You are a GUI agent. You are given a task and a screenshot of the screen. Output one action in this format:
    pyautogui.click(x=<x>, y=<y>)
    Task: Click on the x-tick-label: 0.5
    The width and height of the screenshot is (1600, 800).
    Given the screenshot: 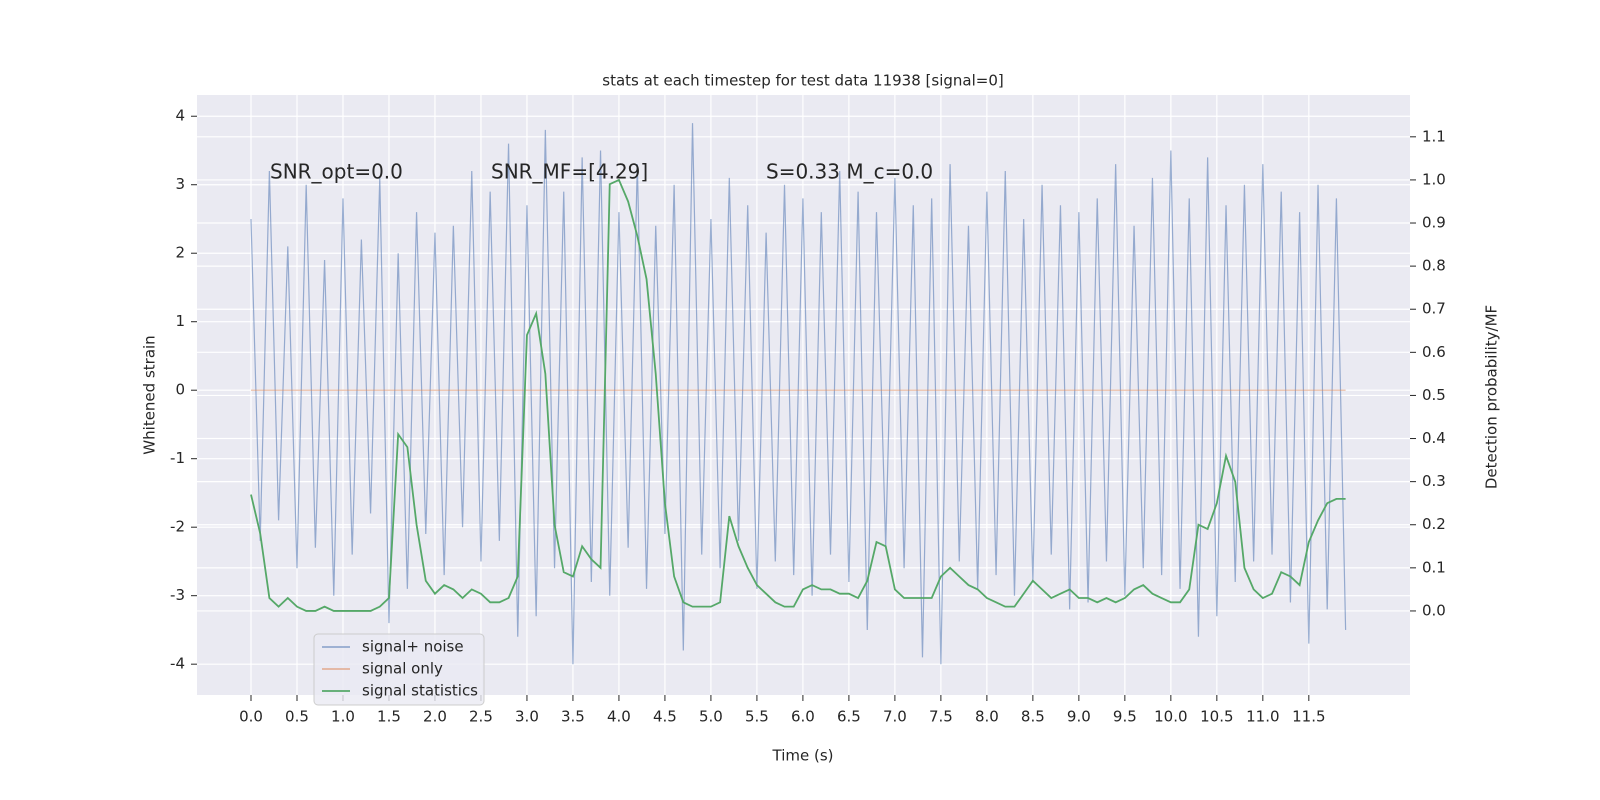 What is the action you would take?
    pyautogui.click(x=297, y=717)
    